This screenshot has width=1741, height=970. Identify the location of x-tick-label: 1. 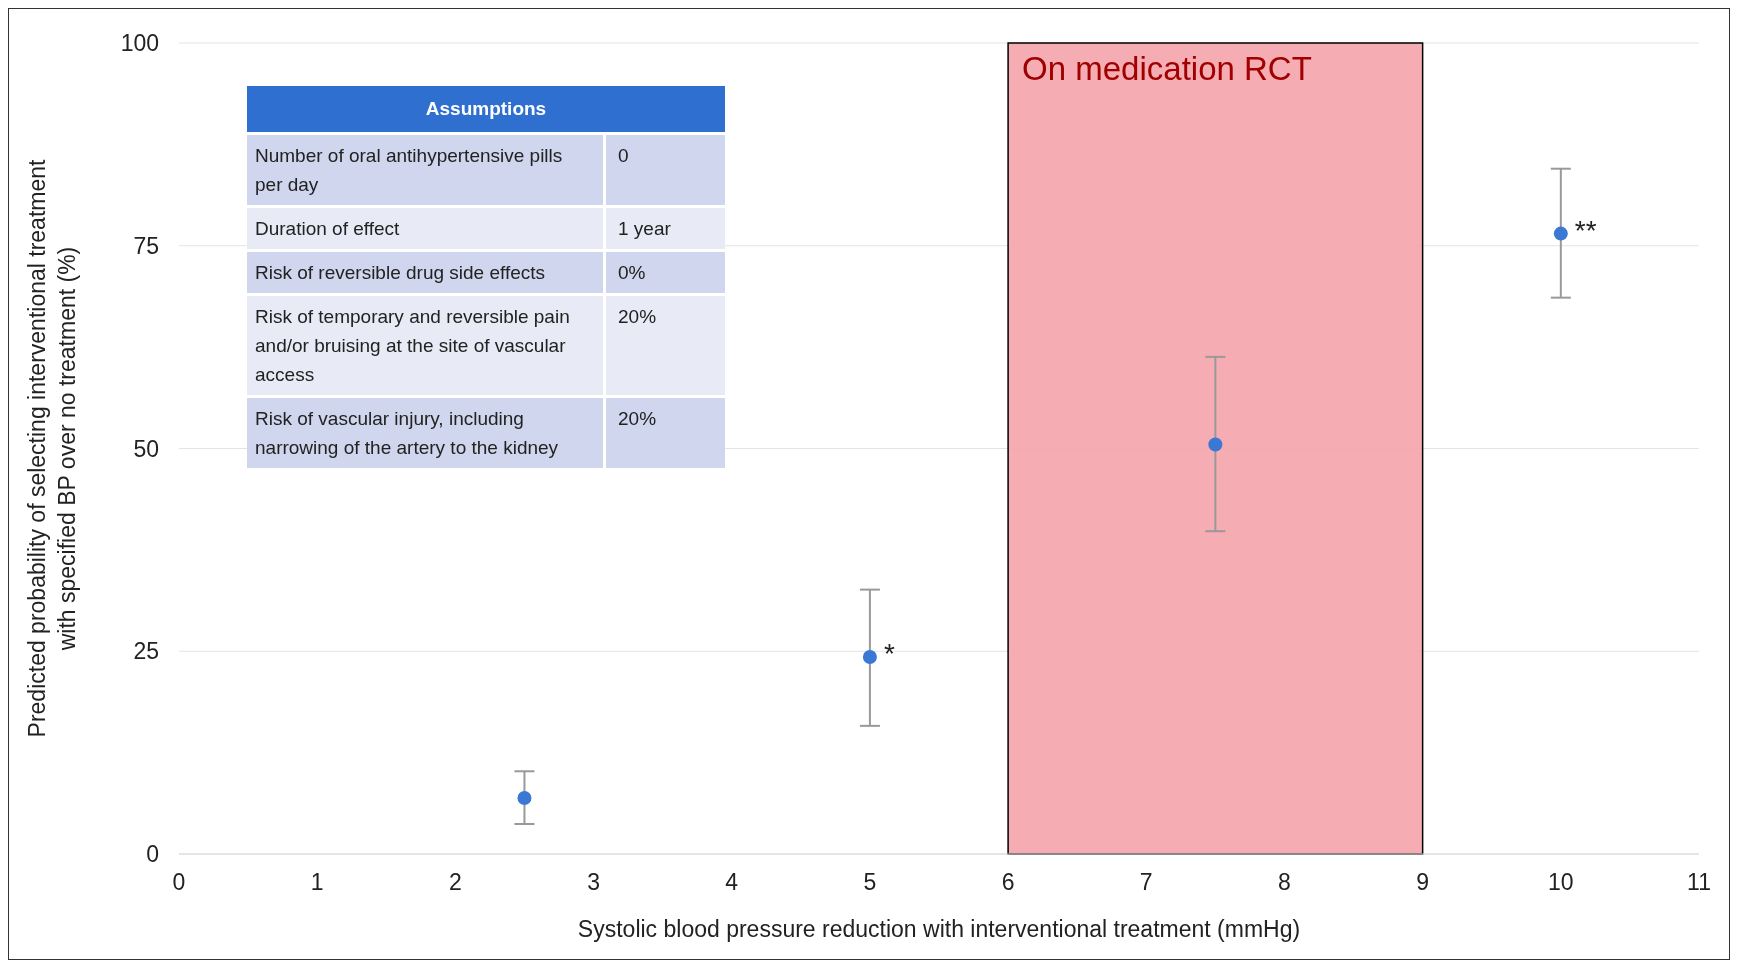
(317, 882).